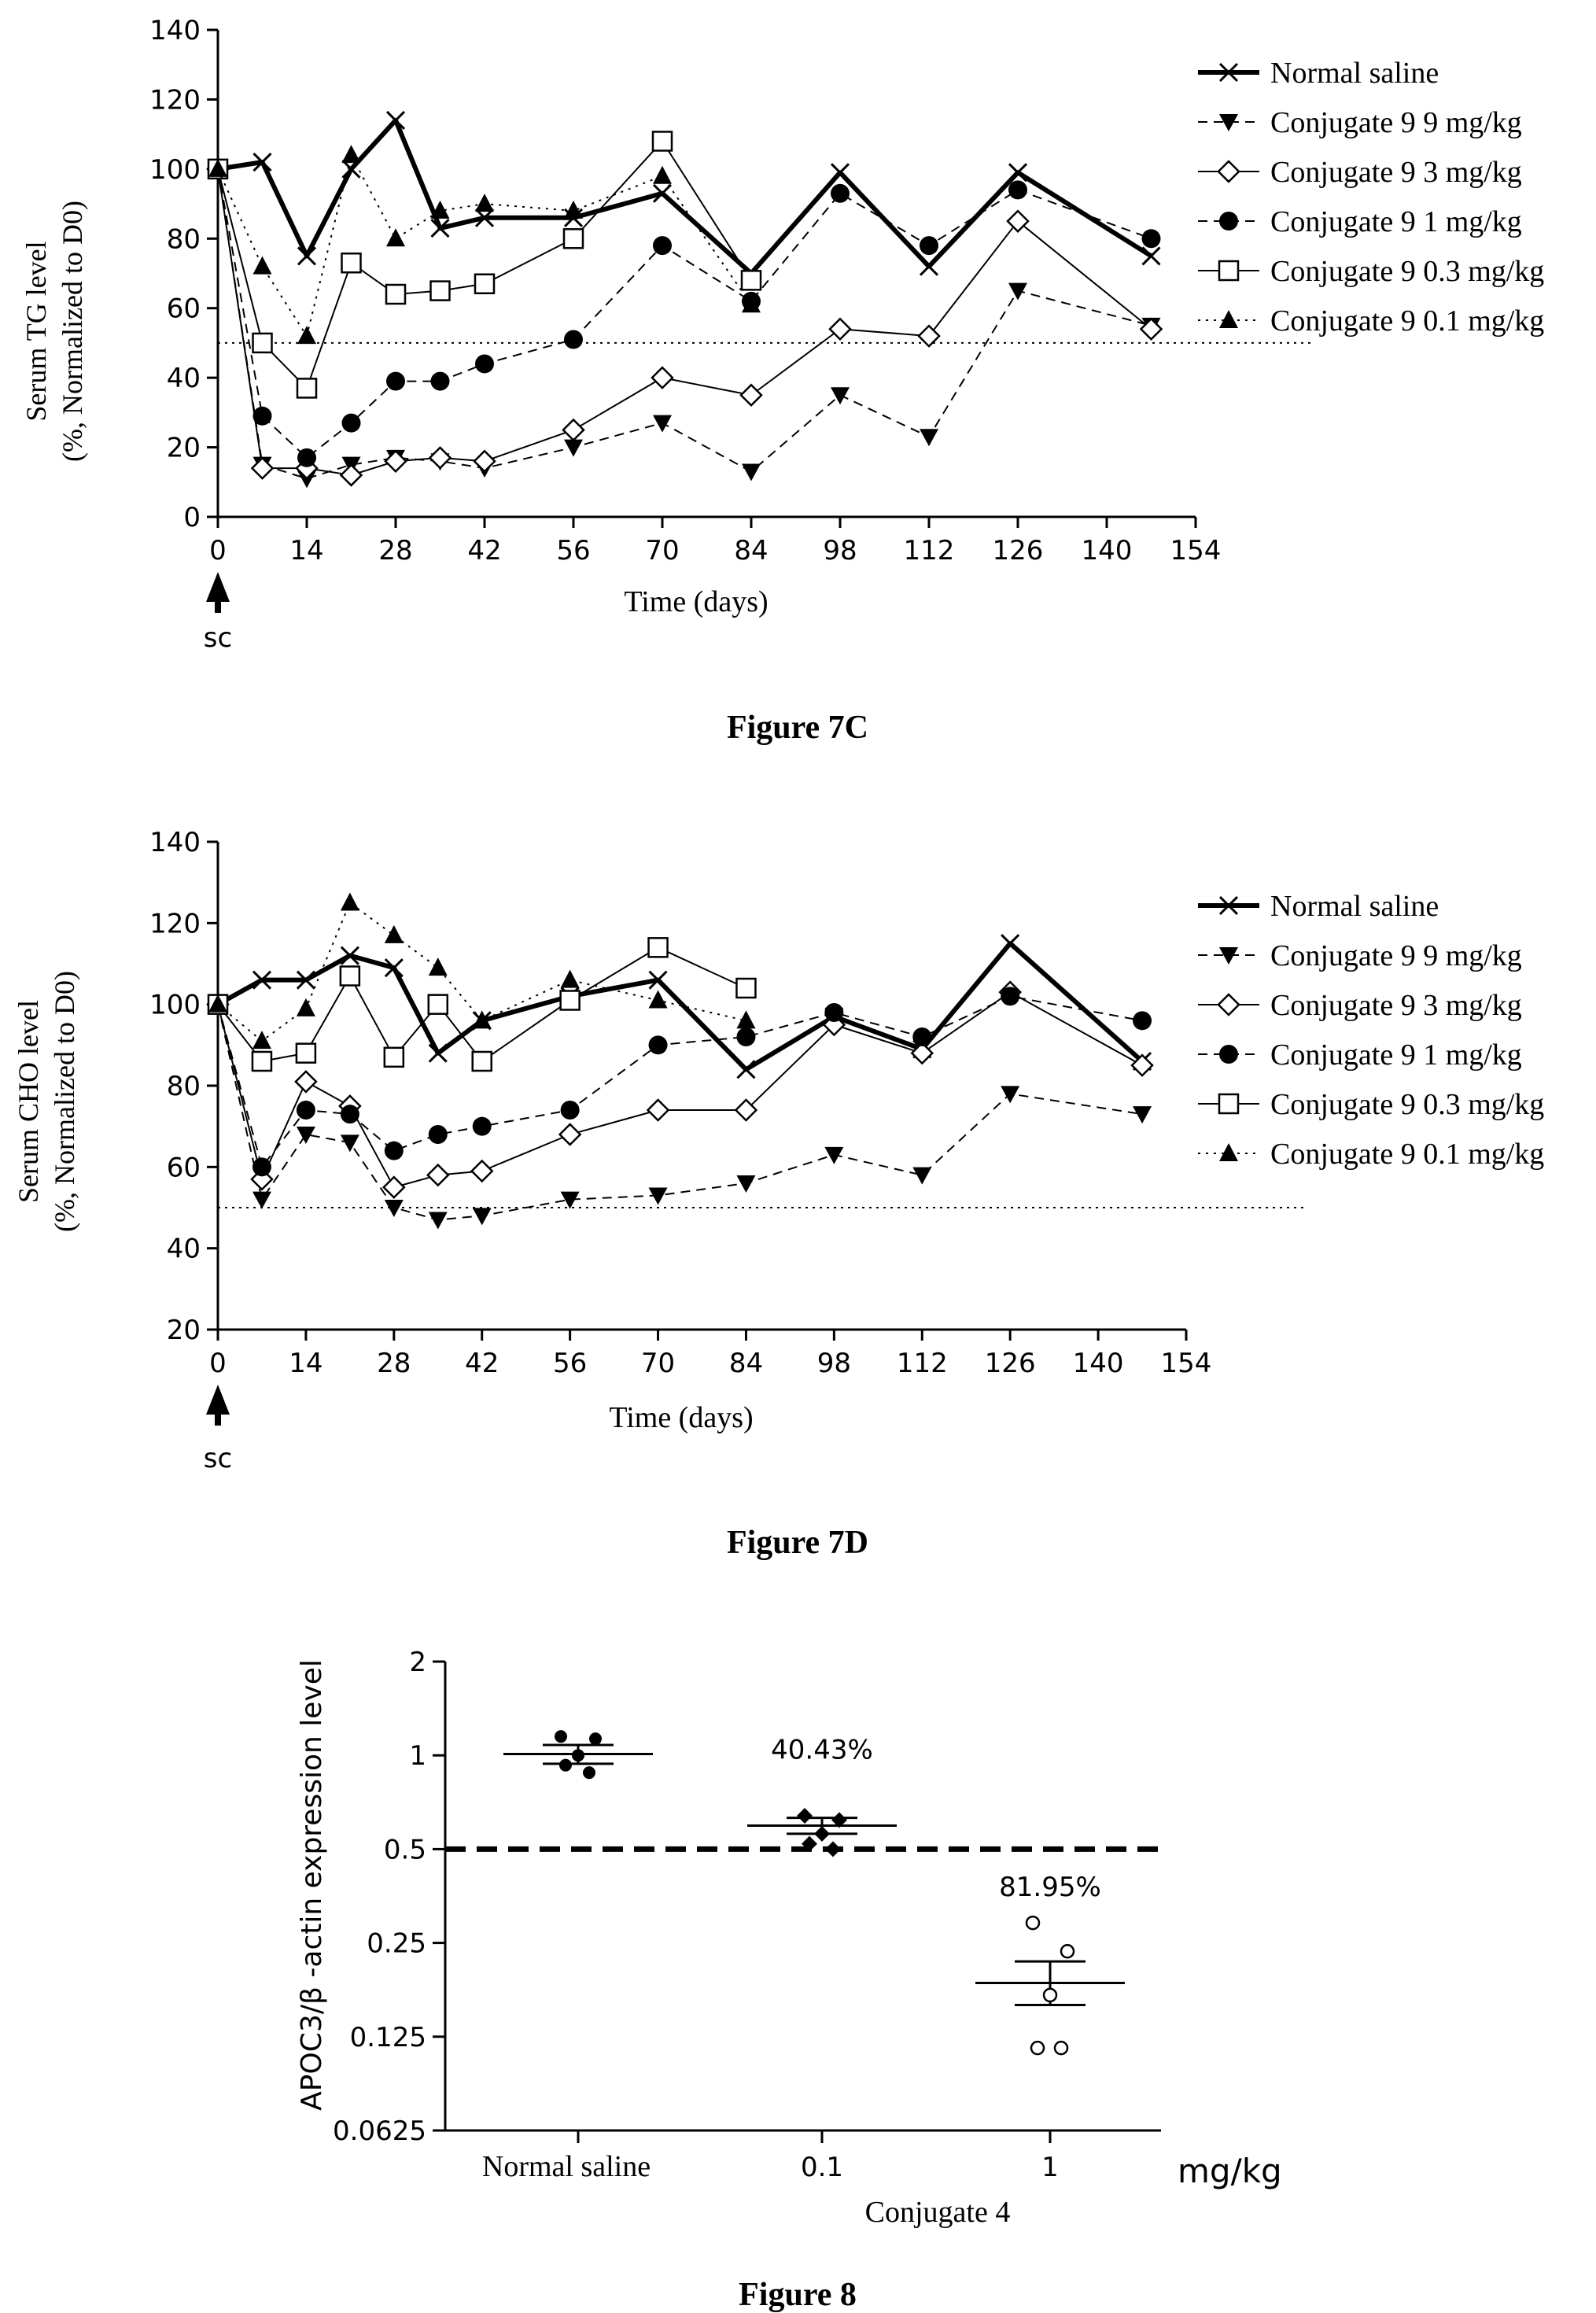  What do you see at coordinates (218, 638) in the screenshot?
I see `sc-annotation-7c: sc` at bounding box center [218, 638].